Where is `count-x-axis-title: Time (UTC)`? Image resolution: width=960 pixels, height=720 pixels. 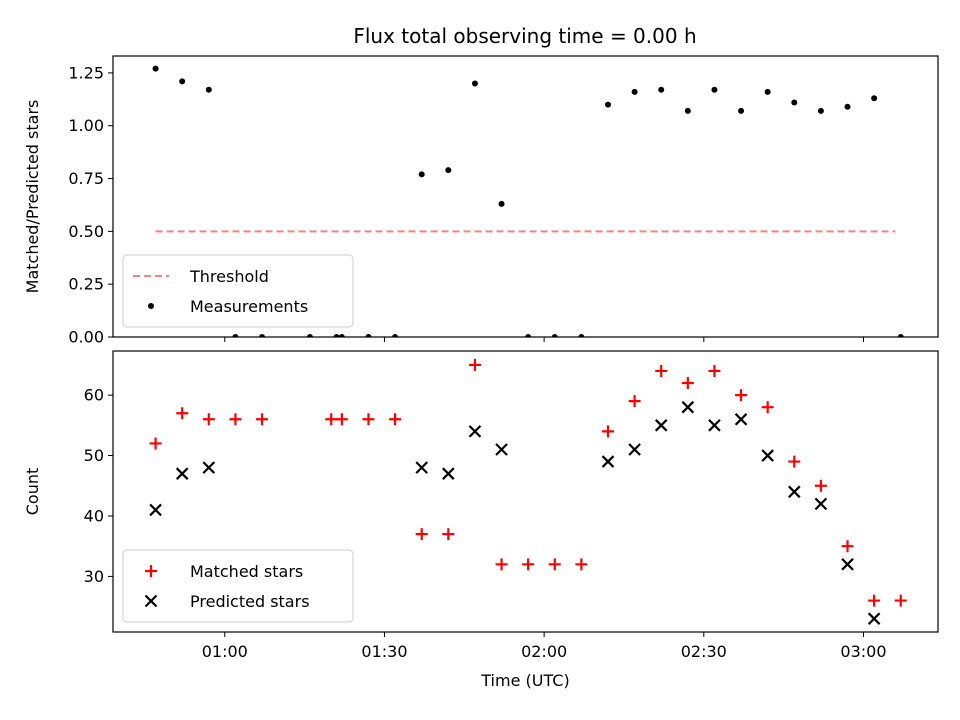
count-x-axis-title: Time (UTC) is located at coordinates (524, 680).